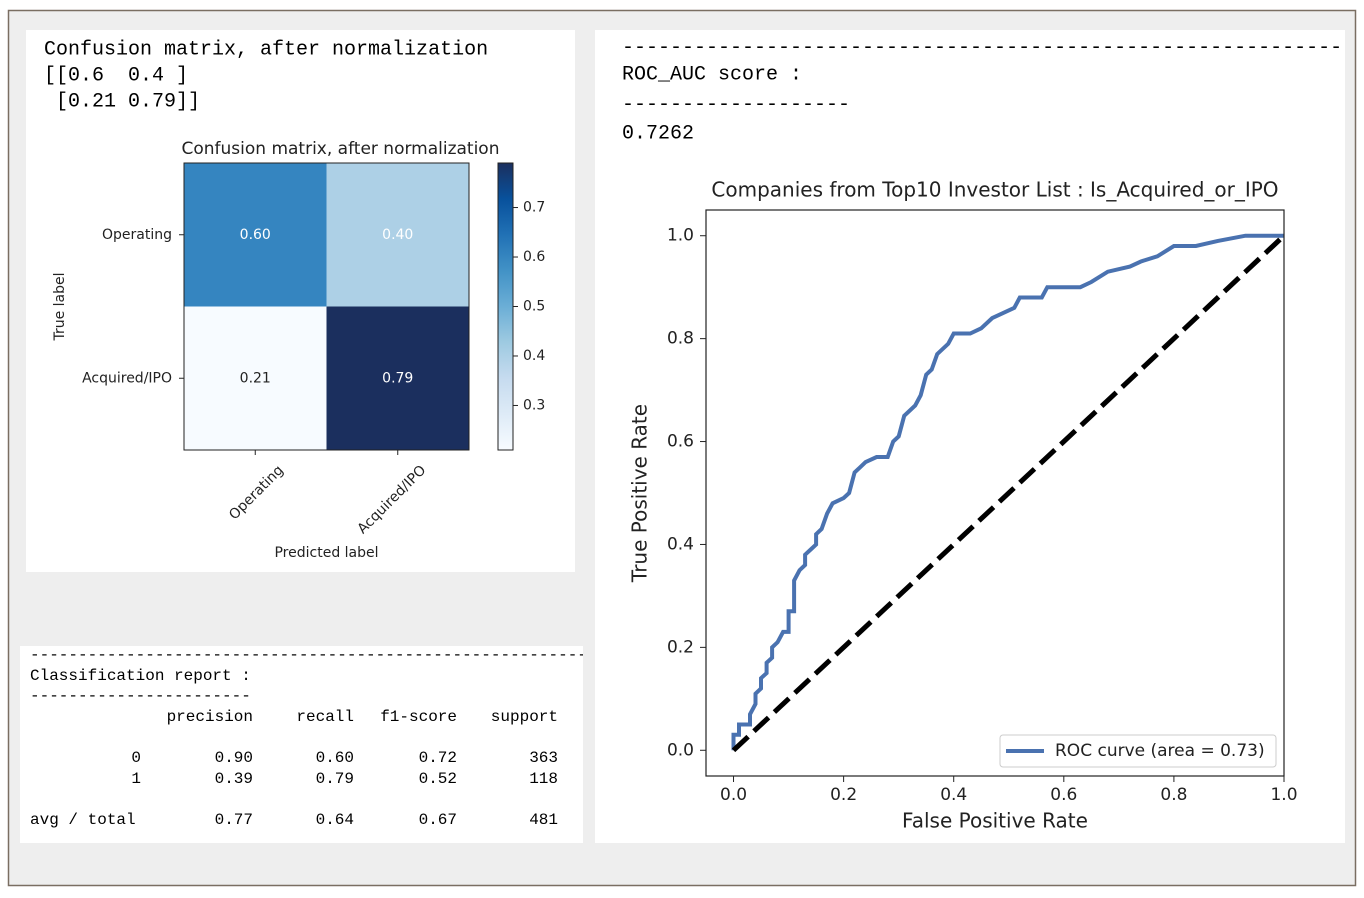  Describe the element at coordinates (1160, 751) in the screenshot. I see `legend-label: ROC curve (area = 0.73)` at that location.